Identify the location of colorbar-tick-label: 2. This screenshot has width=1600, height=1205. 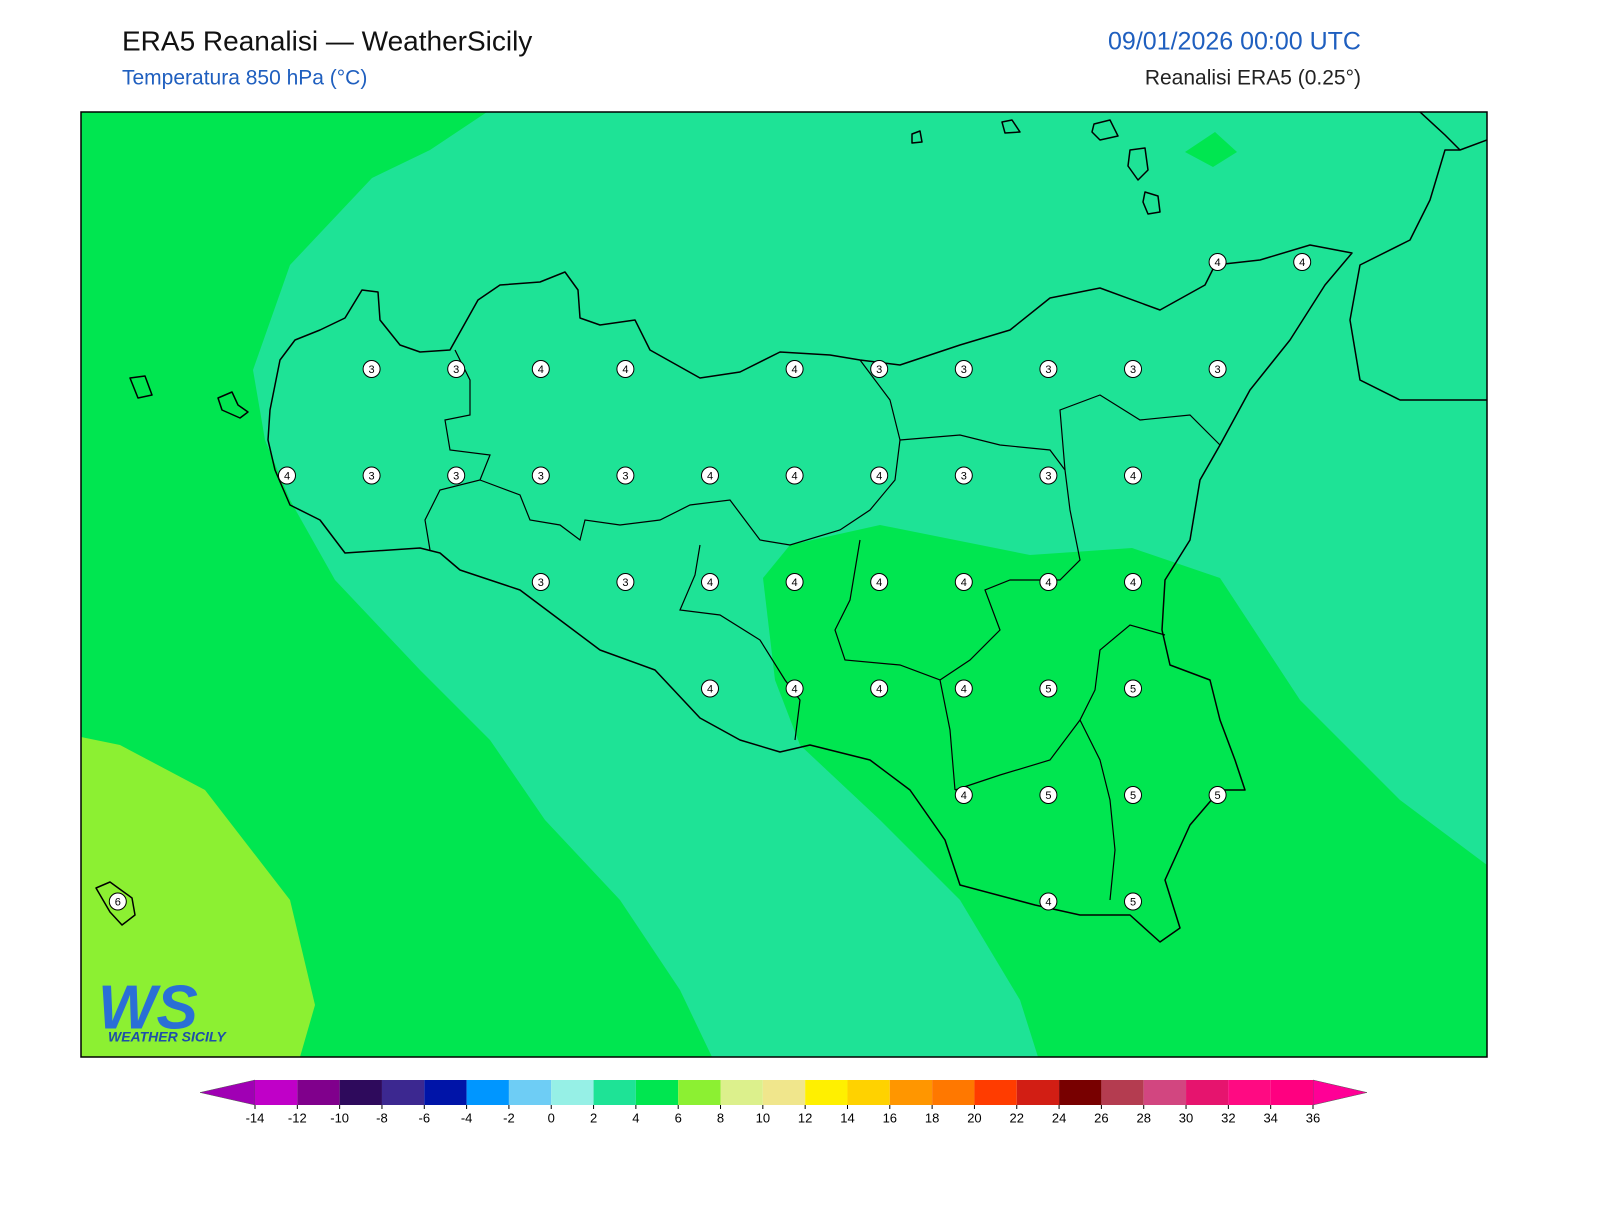
(593, 1117).